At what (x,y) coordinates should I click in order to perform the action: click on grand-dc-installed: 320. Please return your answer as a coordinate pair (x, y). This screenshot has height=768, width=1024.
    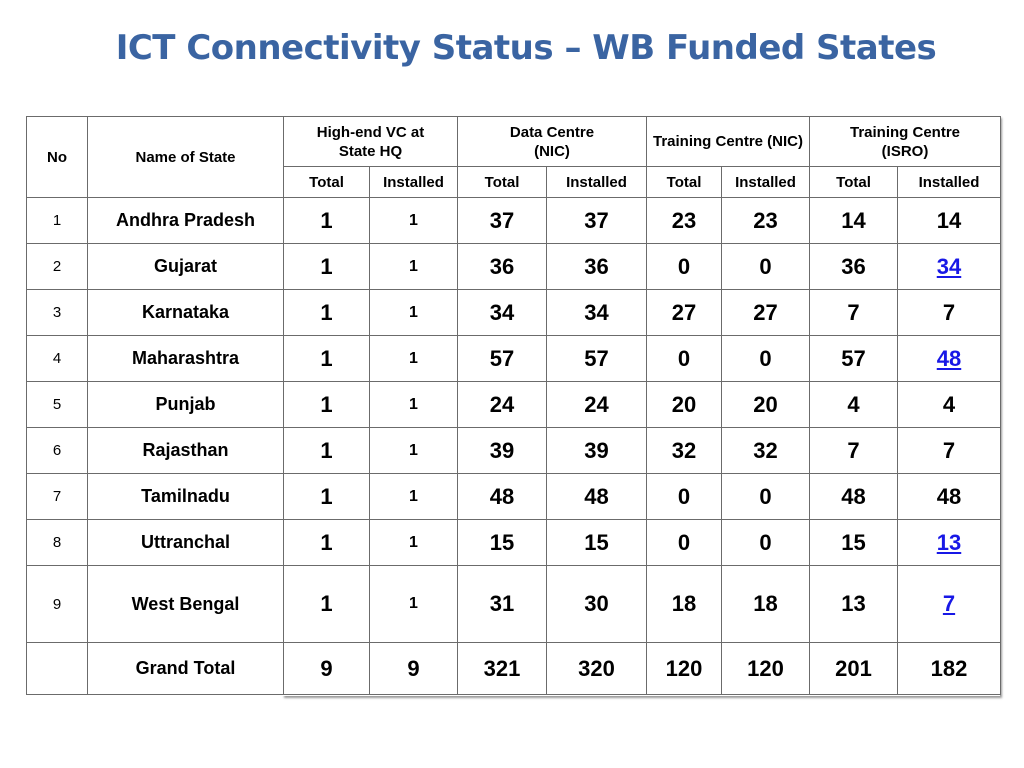
    Looking at the image, I should click on (596, 668).